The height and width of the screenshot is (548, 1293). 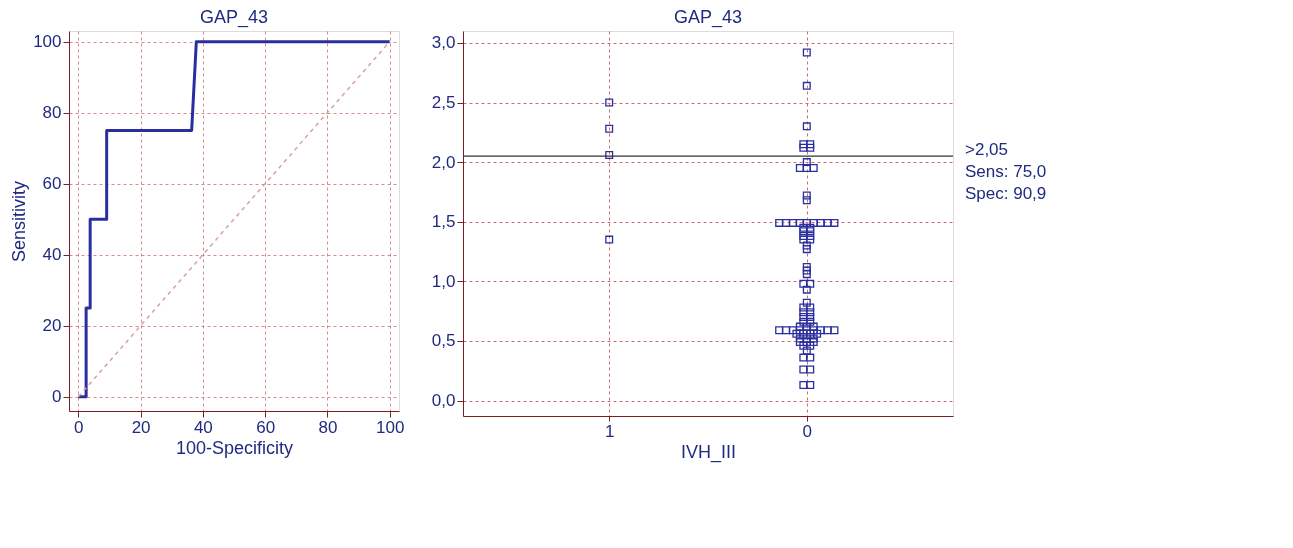 What do you see at coordinates (443, 43) in the screenshot?
I see `y-tick-label: 3,0` at bounding box center [443, 43].